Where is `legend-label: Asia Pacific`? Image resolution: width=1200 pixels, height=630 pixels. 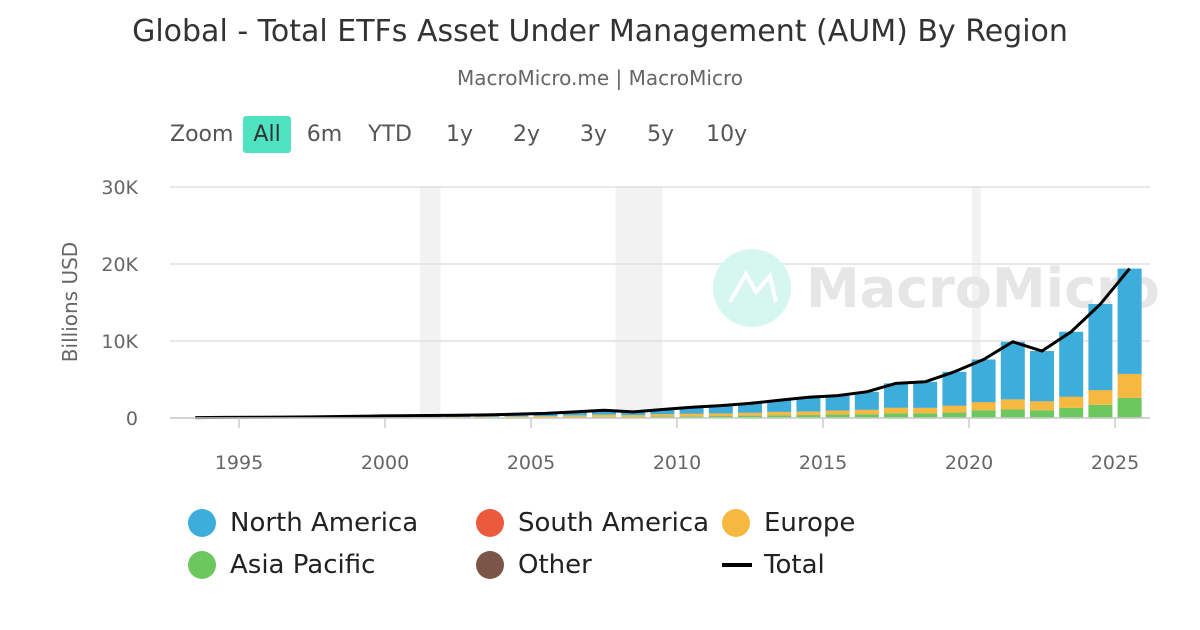
legend-label: Asia Pacific is located at coordinates (303, 565).